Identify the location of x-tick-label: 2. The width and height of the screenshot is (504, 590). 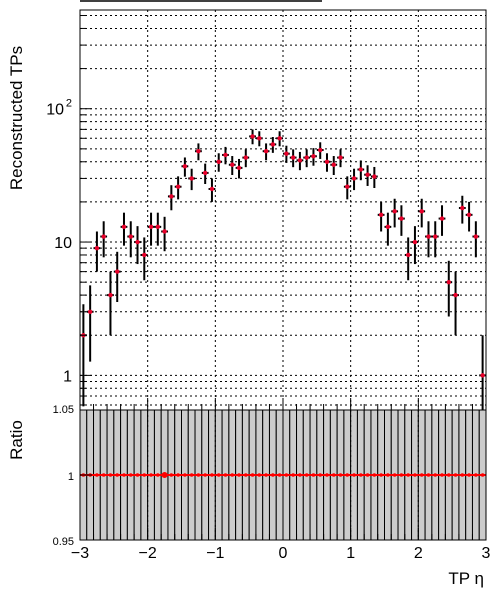
(418, 553).